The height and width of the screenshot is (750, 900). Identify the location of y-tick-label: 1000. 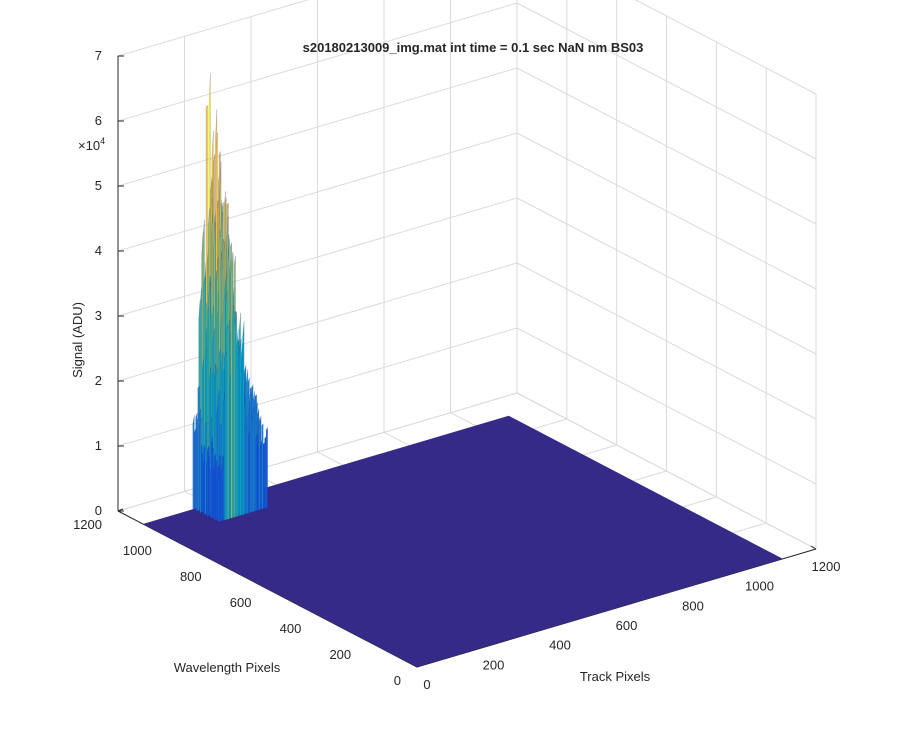
(137, 550).